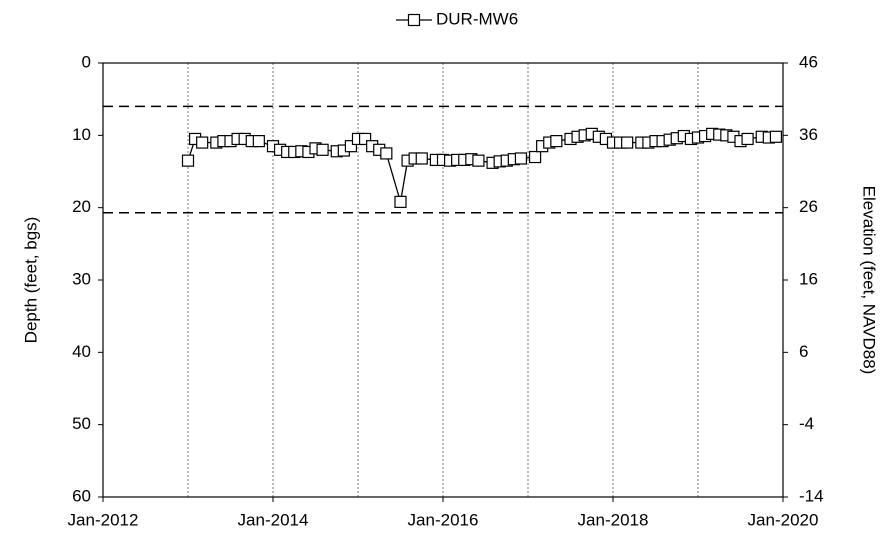  Describe the element at coordinates (808, 134) in the screenshot. I see `y2-tick-label: 36` at that location.